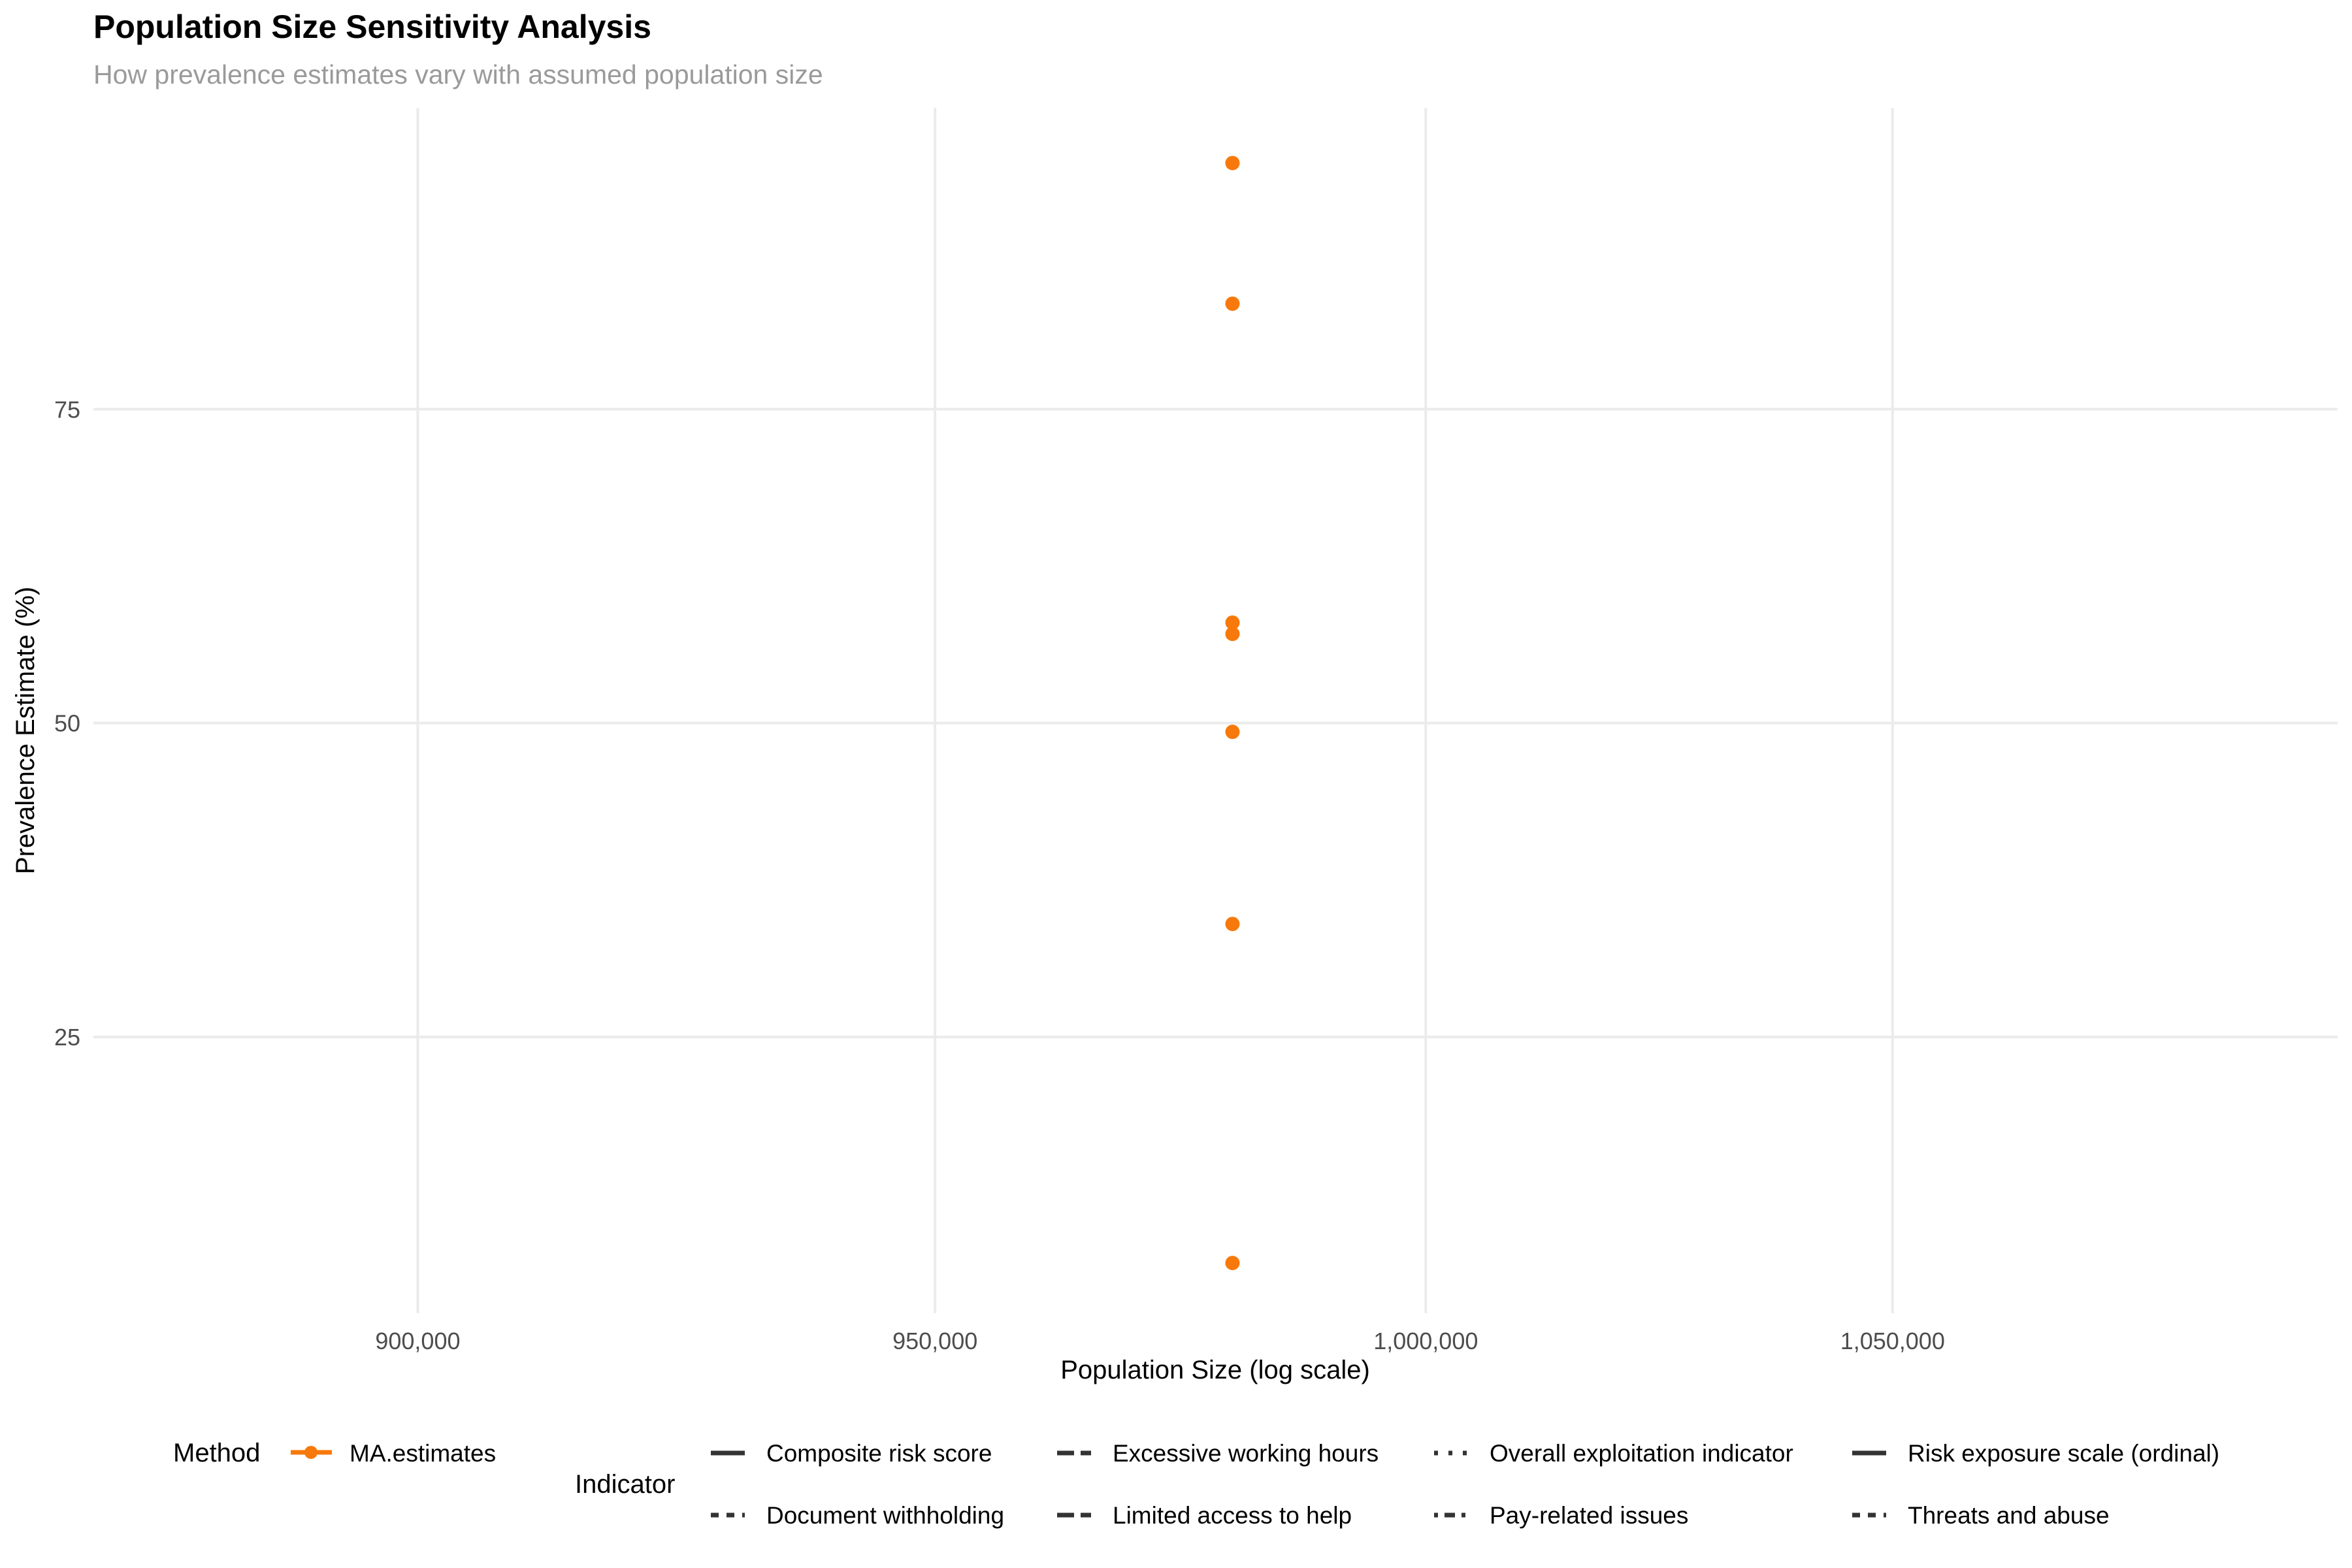 This screenshot has width=2352, height=1568. I want to click on x-tick-label: 900,000, so click(417, 1341).